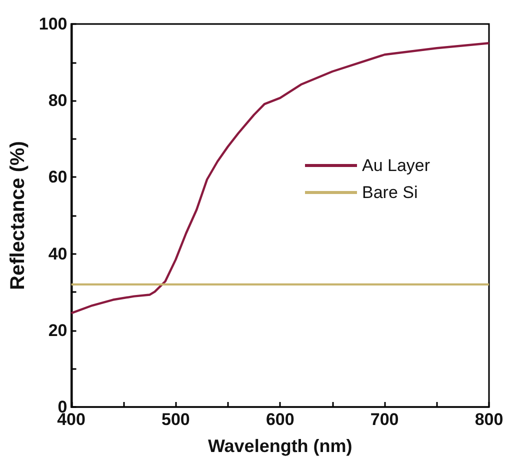  I want to click on x-tick-label: 500, so click(176, 419).